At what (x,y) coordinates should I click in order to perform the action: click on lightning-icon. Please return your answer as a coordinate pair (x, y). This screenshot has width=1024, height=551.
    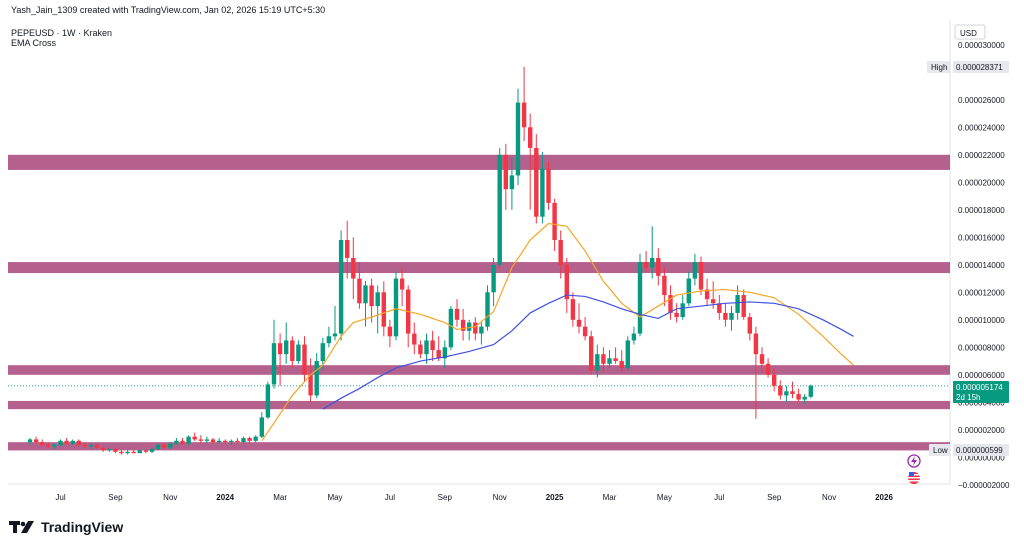
    Looking at the image, I should click on (914, 461).